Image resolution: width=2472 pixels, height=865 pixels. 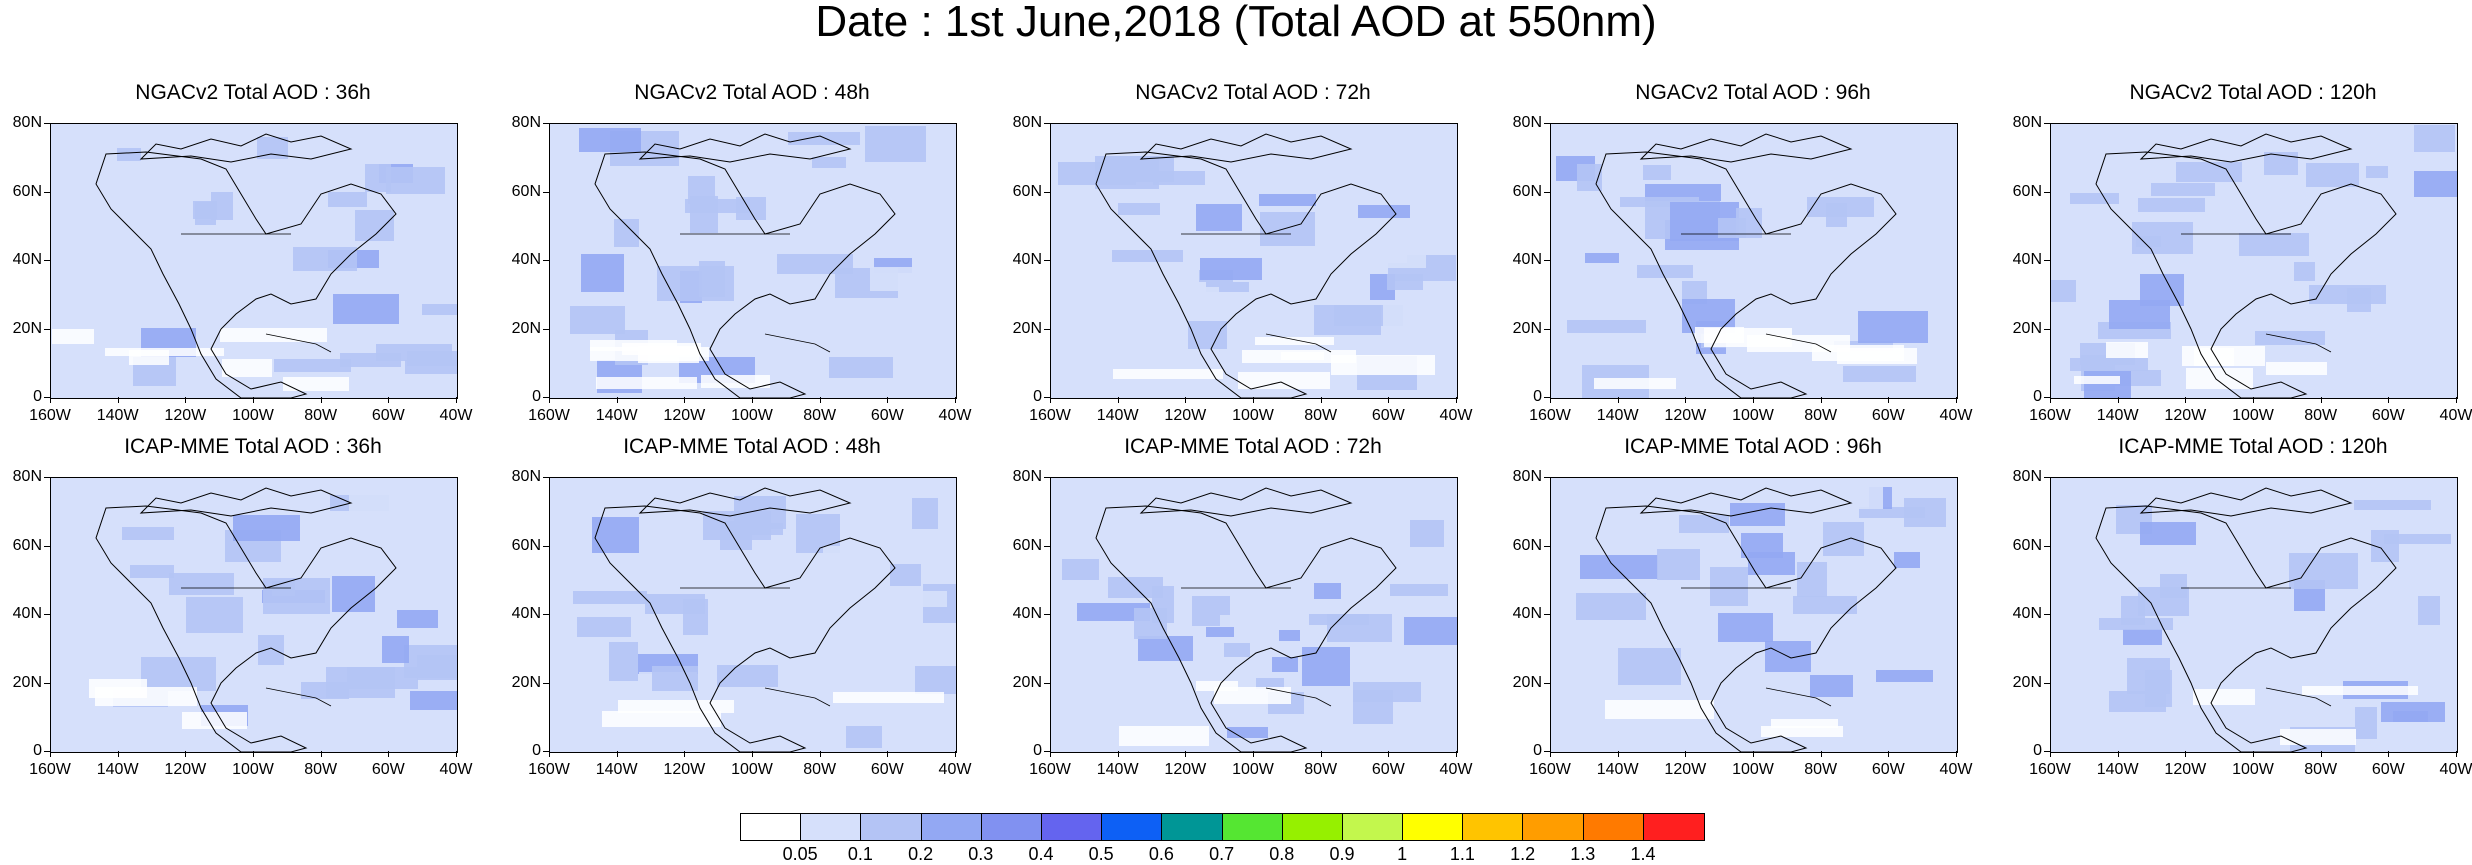 I want to click on panel-title: NGACv2 Total AOD : 96h, so click(x=1753, y=92).